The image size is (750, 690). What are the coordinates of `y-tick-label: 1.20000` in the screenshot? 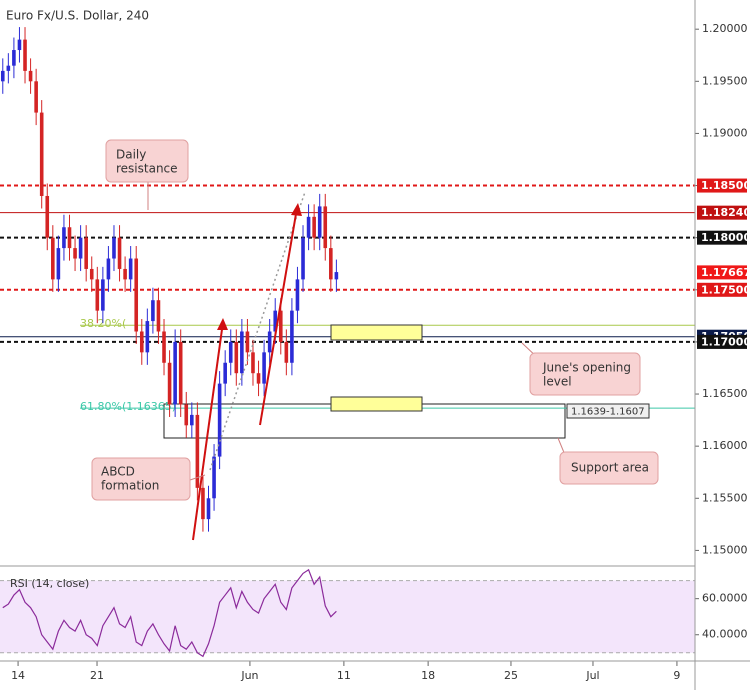 It's located at (725, 28).